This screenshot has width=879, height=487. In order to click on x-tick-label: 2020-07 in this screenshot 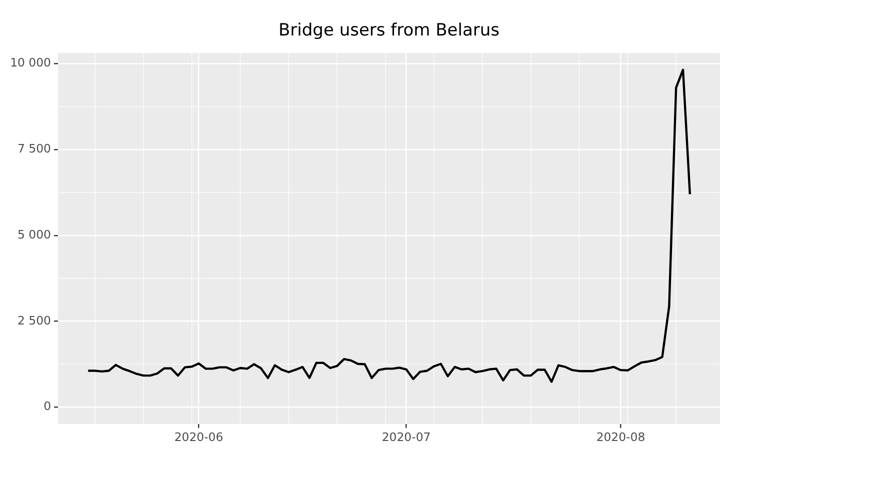, I will do `click(406, 437)`.